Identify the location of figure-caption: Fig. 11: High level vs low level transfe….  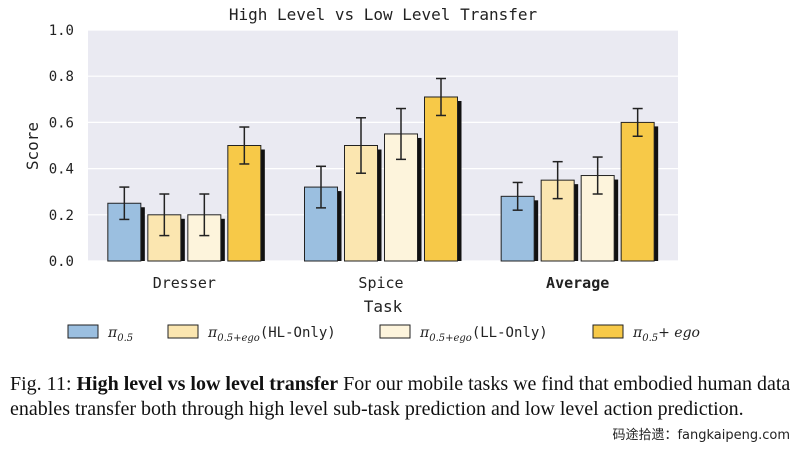
(405, 397).